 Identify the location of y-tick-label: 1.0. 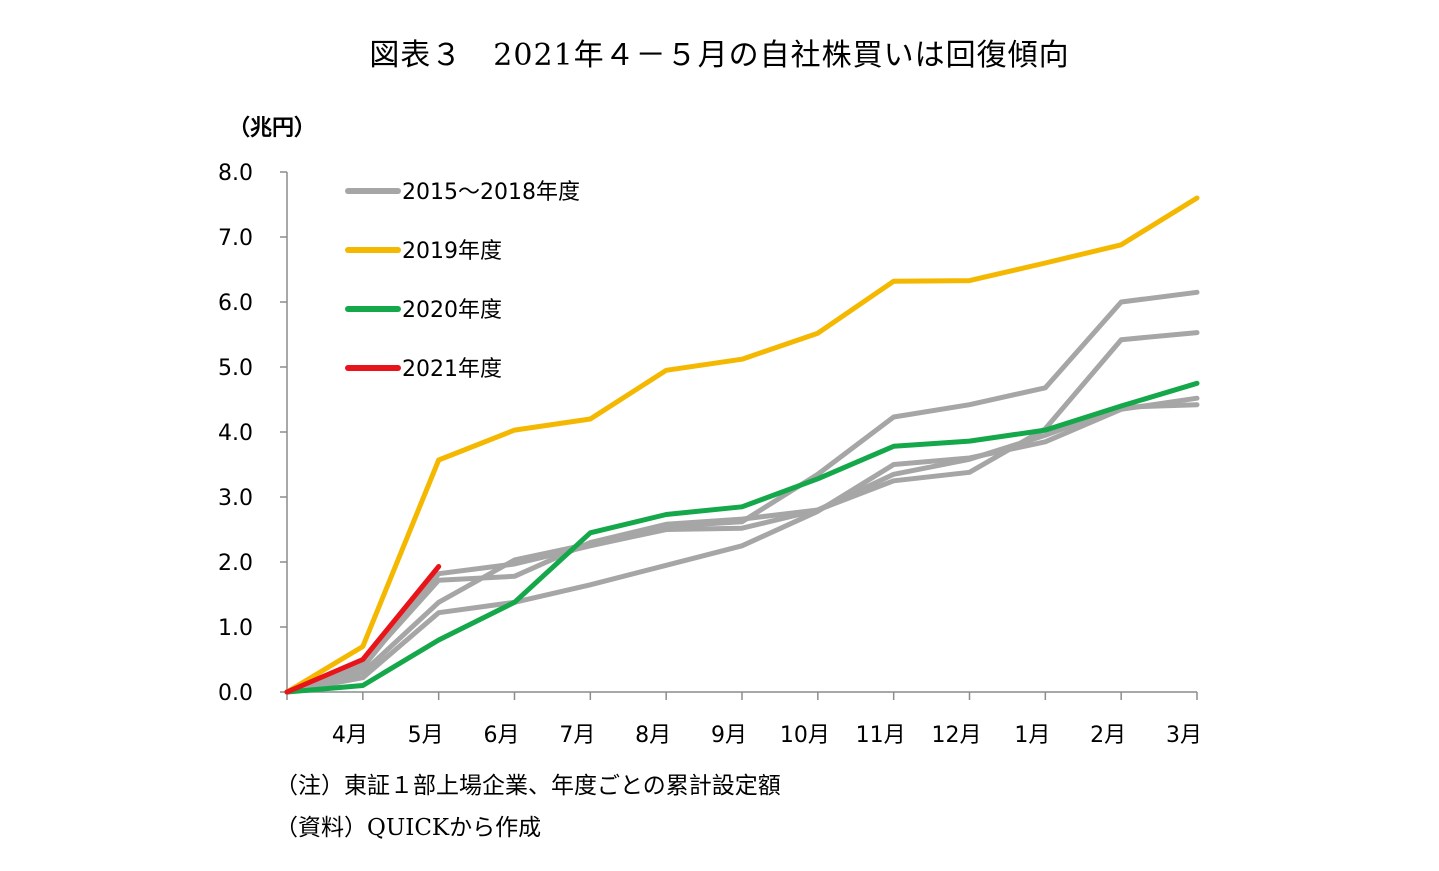
(235, 628).